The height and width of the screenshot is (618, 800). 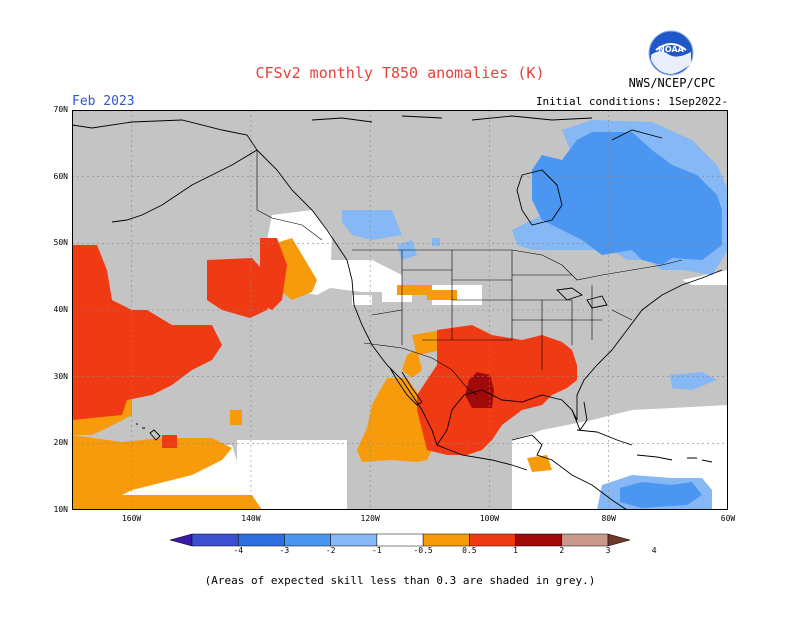 I want to click on dark-red-regions, so click(x=479, y=390).